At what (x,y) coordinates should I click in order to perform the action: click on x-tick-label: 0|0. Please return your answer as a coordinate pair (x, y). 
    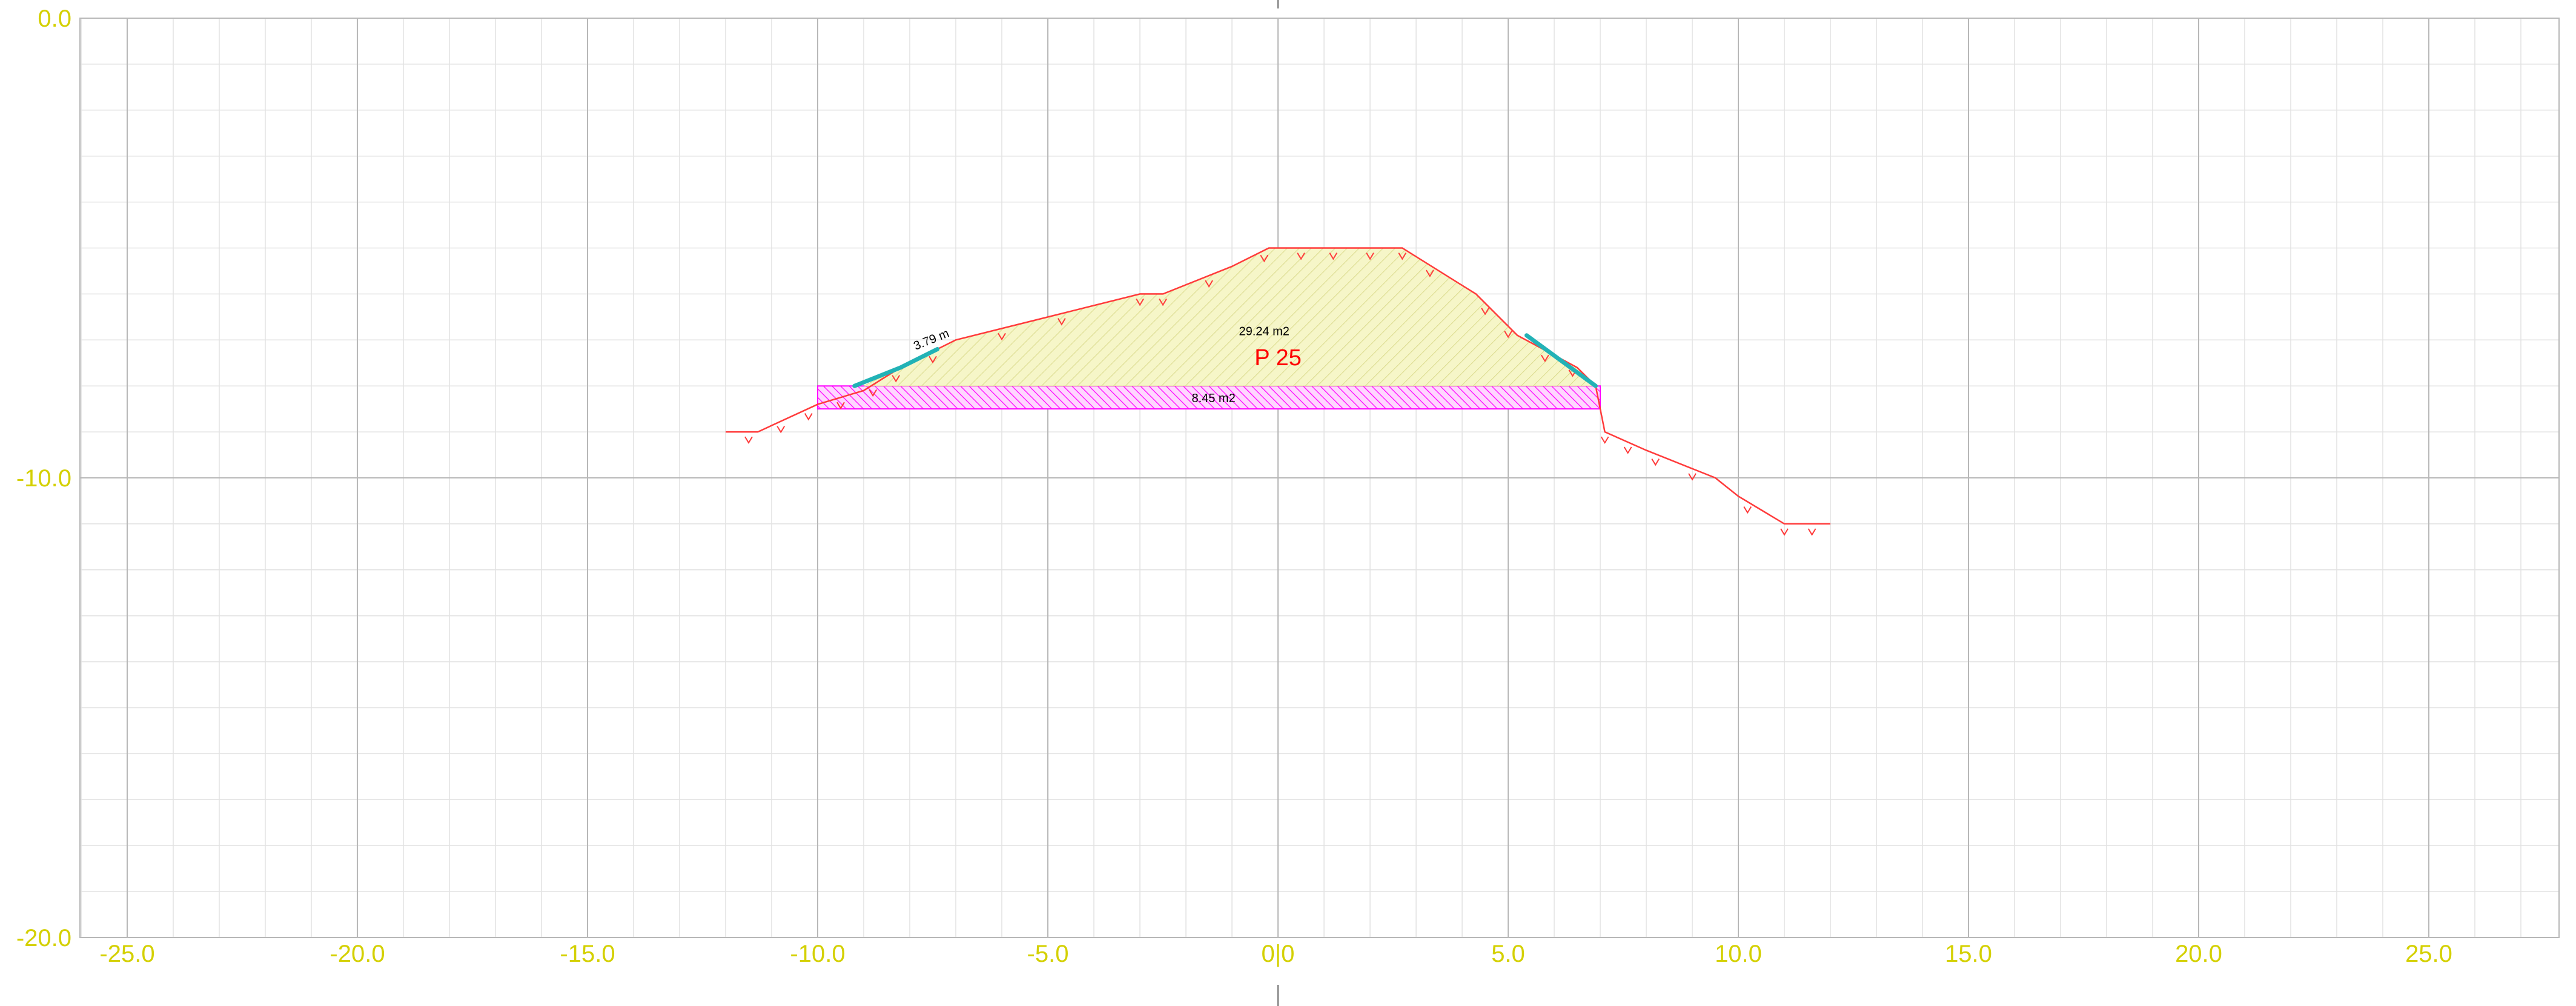
    Looking at the image, I should click on (1278, 954).